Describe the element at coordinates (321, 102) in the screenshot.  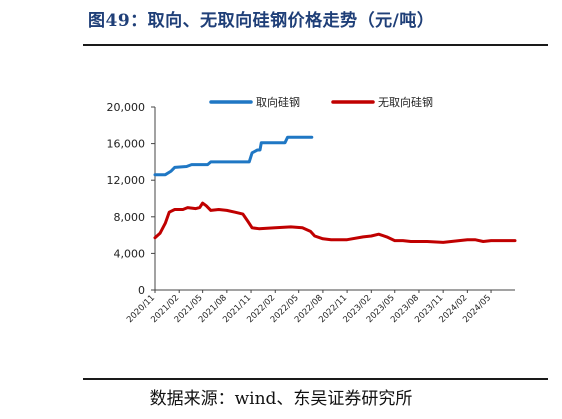
I see `chart-legend: 取向硅钢 无取向硅钢` at that location.